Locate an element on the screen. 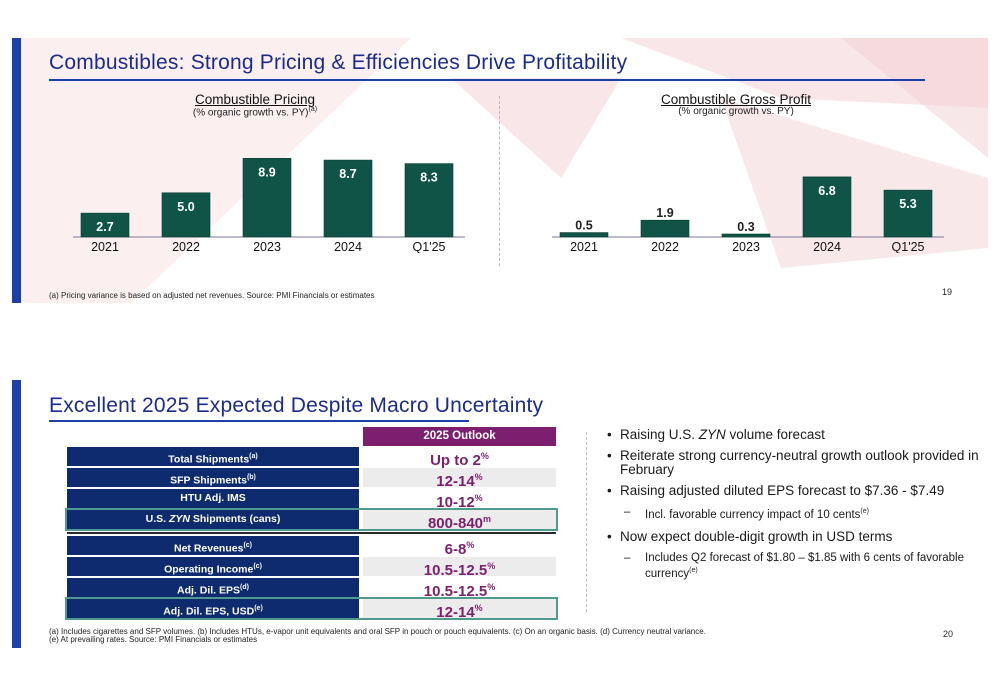  row-label-text: Operating Income is located at coordinates (209, 569).